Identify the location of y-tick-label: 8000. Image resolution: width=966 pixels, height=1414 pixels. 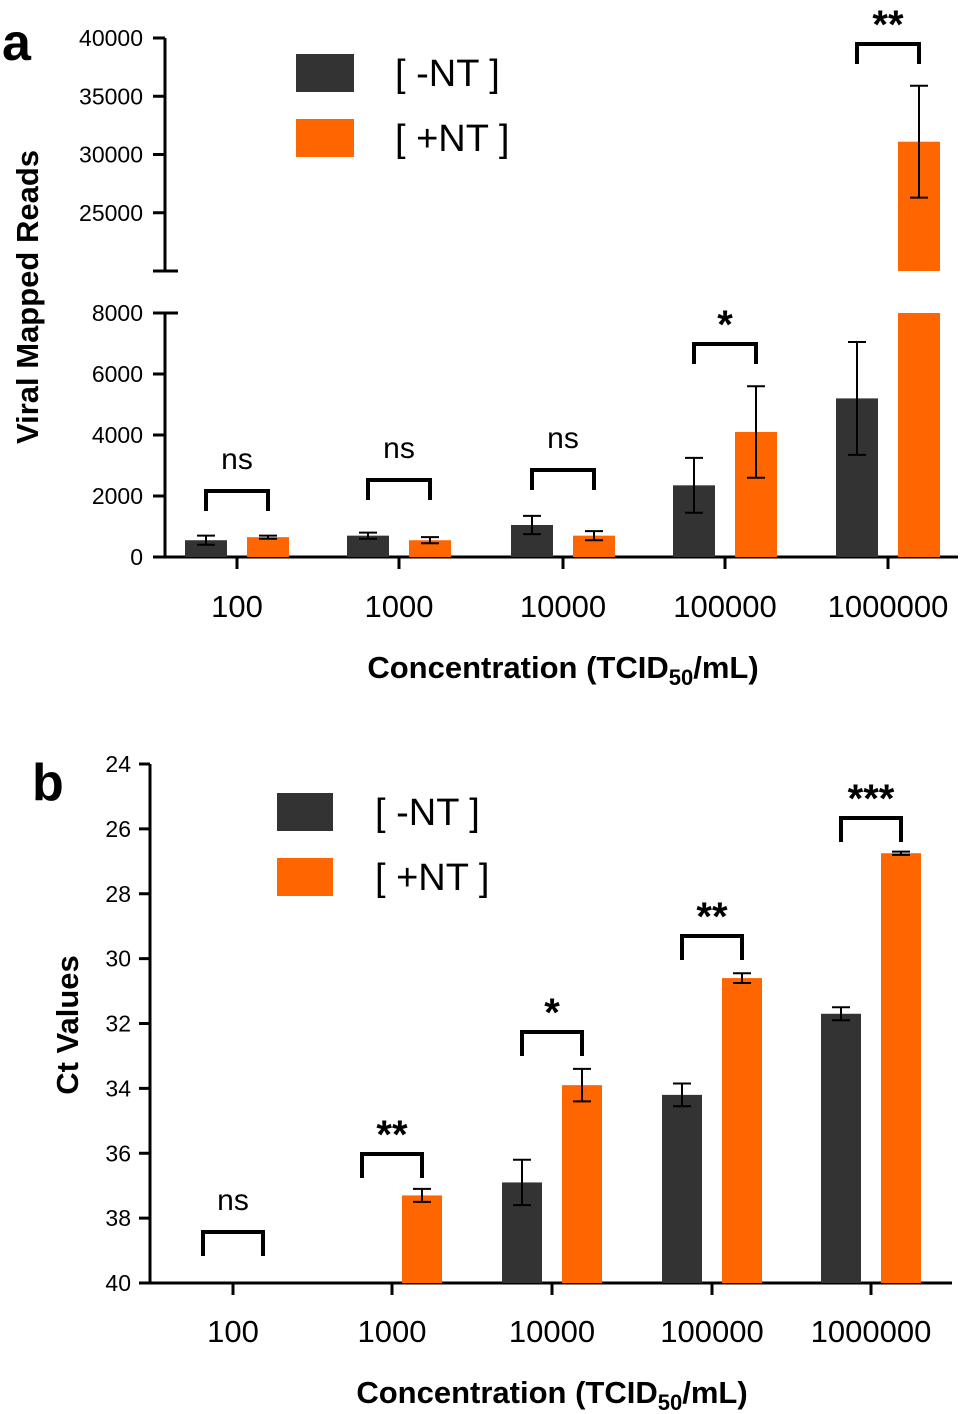
(117, 313).